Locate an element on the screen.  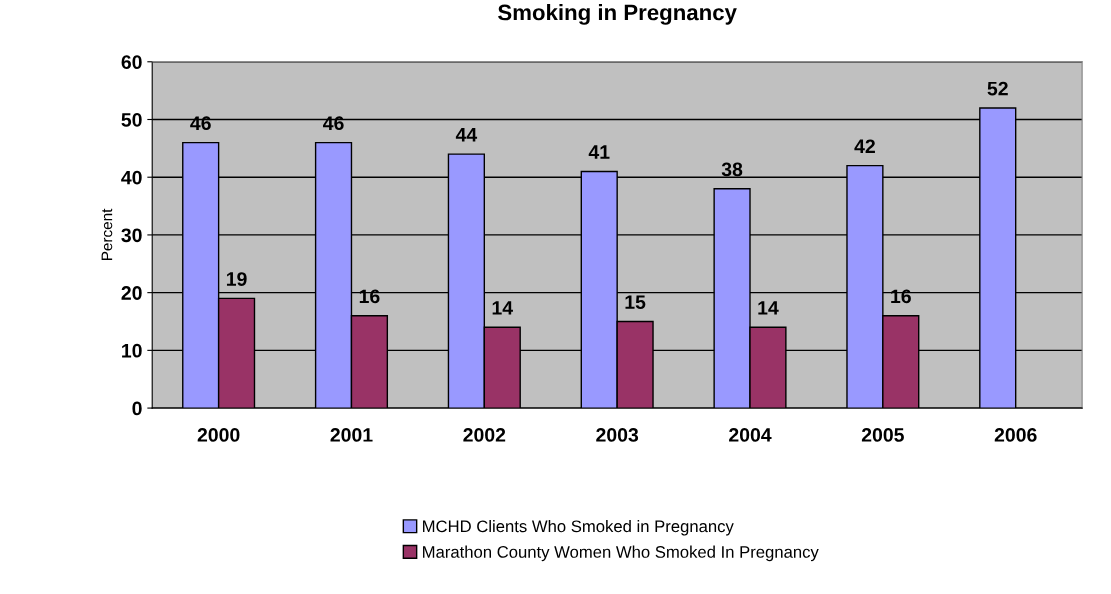
legend-label: MCHD Clients Who Smoked in Pregnancy is located at coordinates (578, 527).